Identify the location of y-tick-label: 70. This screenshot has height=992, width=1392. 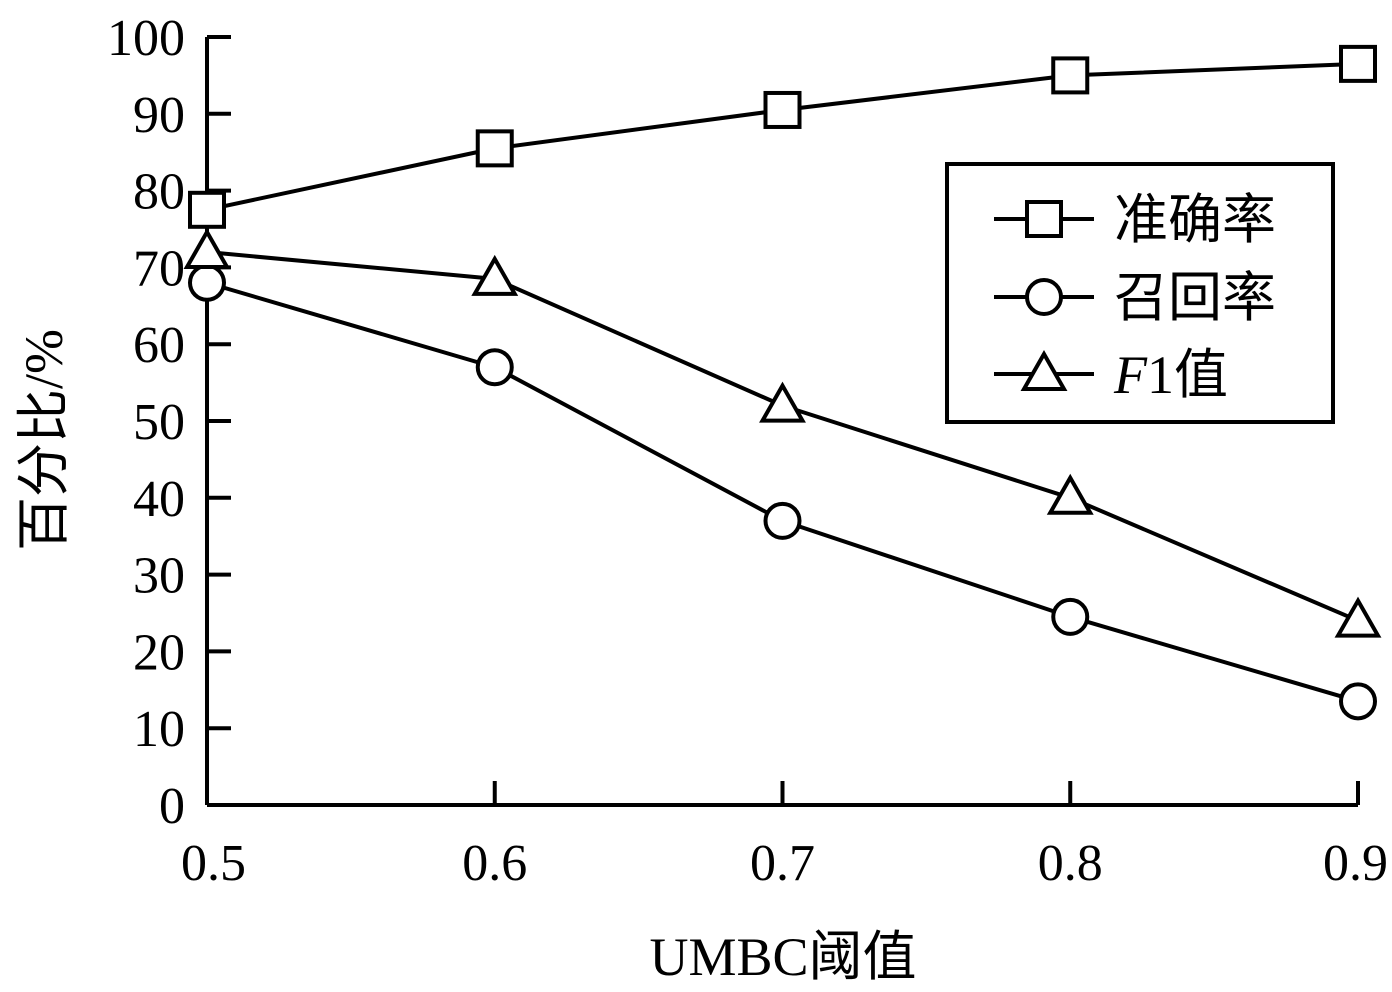
(159, 268).